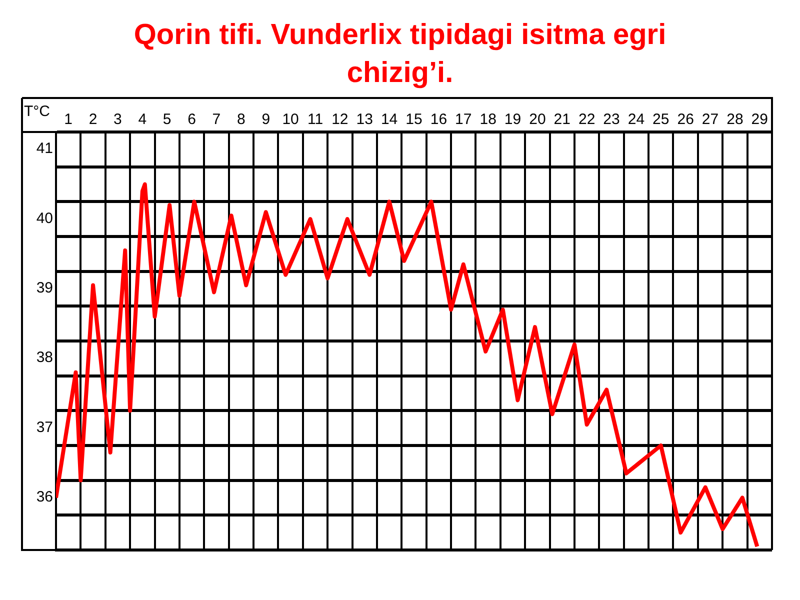  I want to click on x-tick-label: 12, so click(340, 119).